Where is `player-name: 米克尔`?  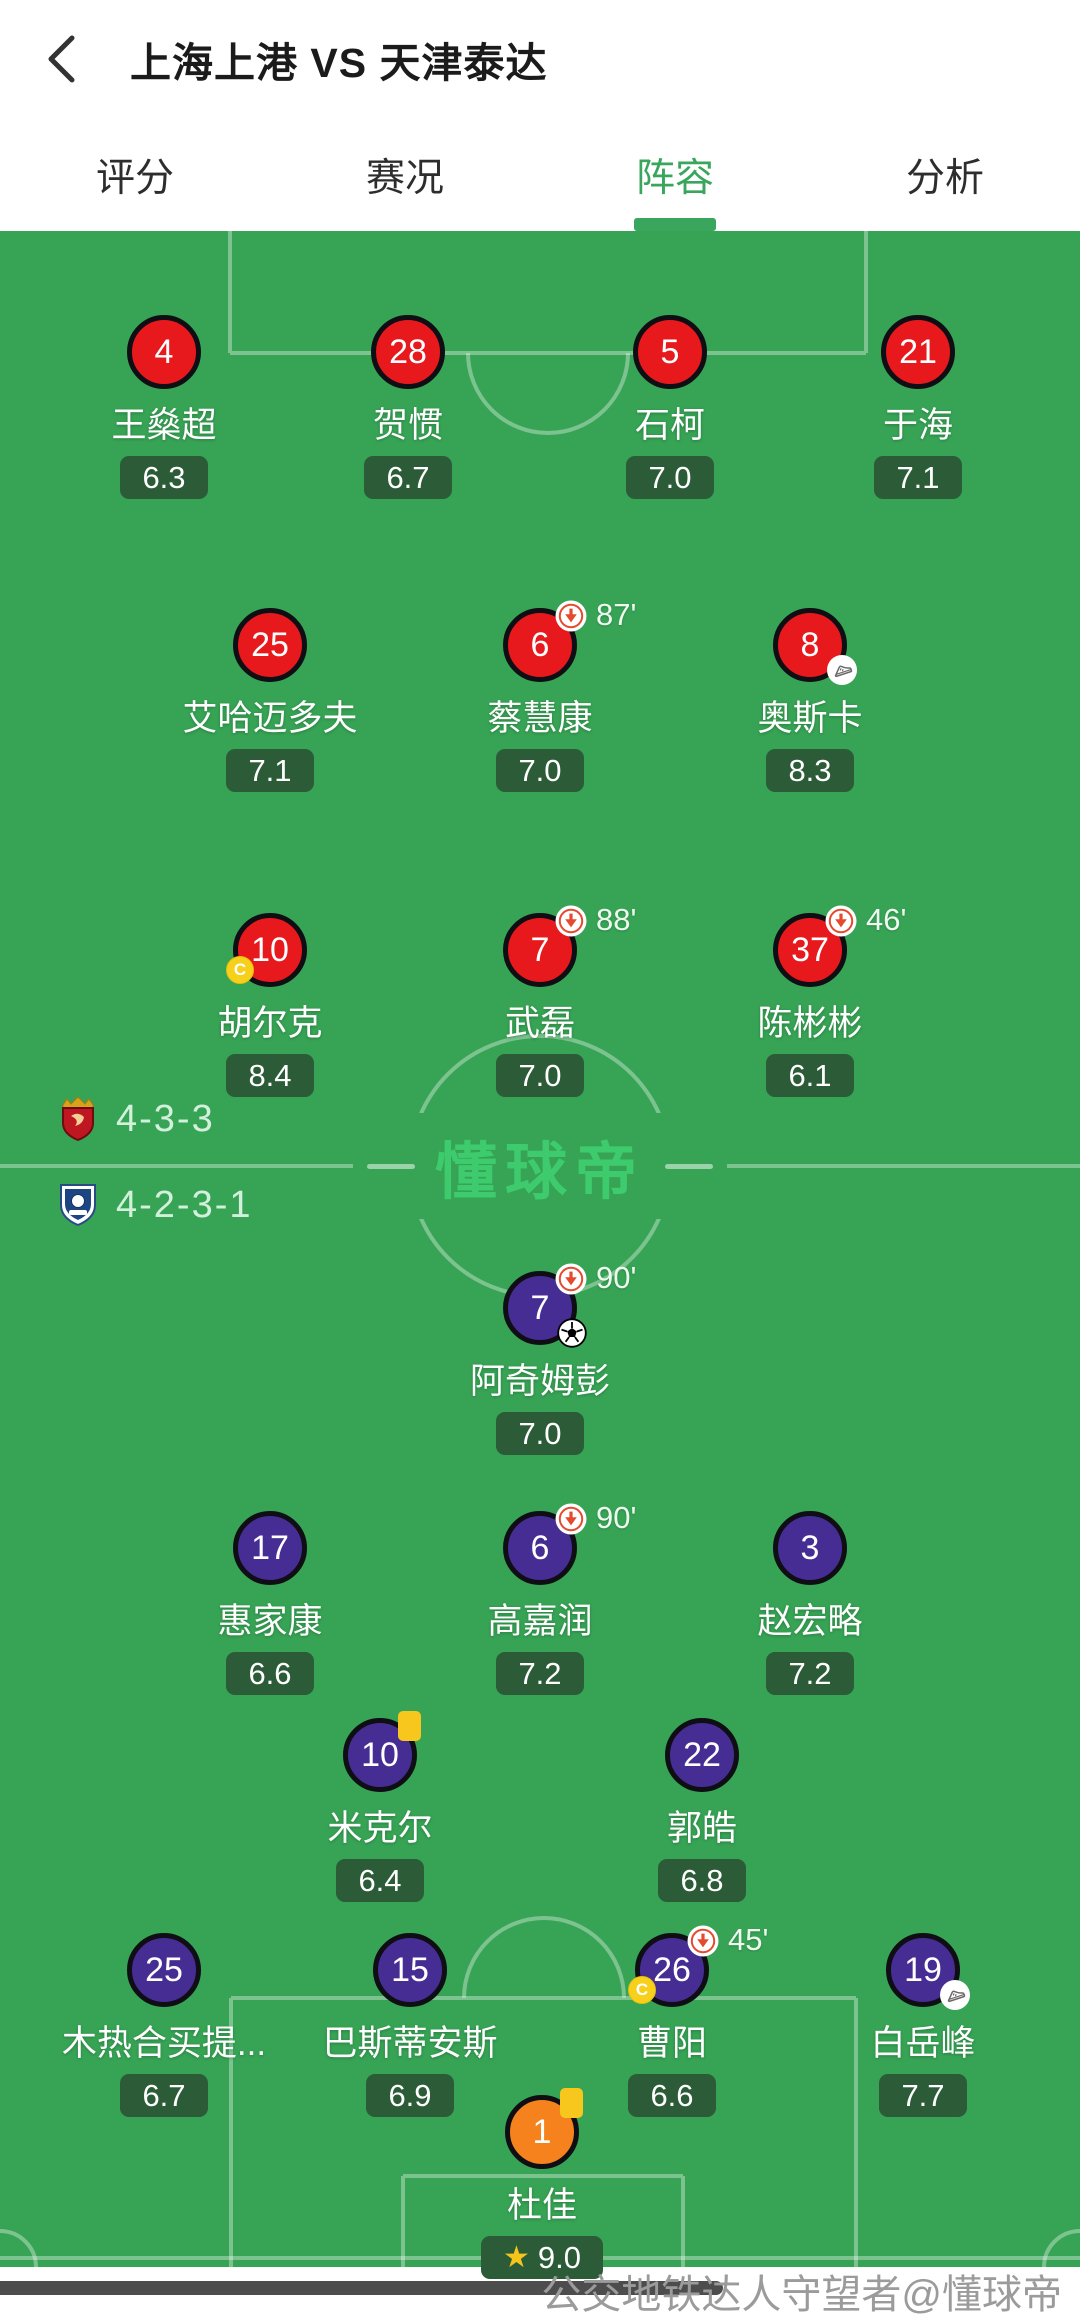 player-name: 米克尔 is located at coordinates (380, 1828).